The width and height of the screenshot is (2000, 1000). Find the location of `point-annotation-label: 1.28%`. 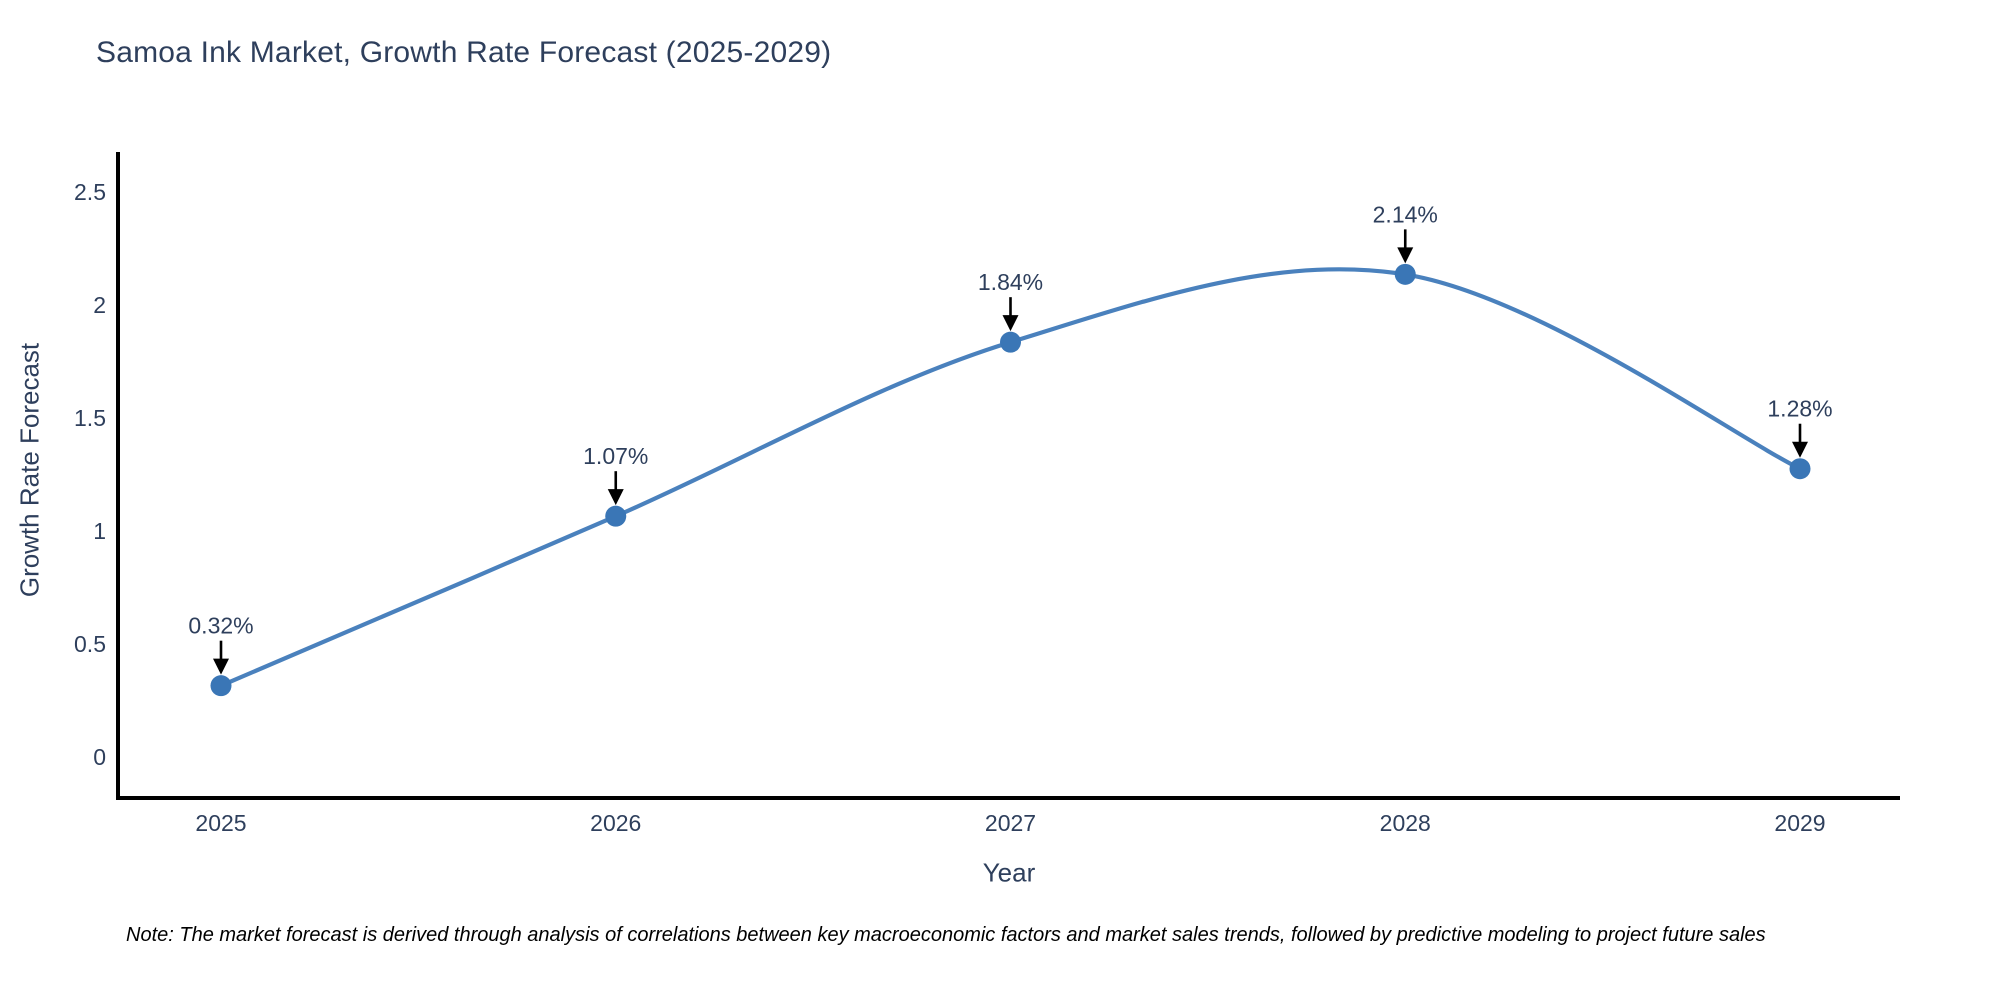

point-annotation-label: 1.28% is located at coordinates (1799, 409).